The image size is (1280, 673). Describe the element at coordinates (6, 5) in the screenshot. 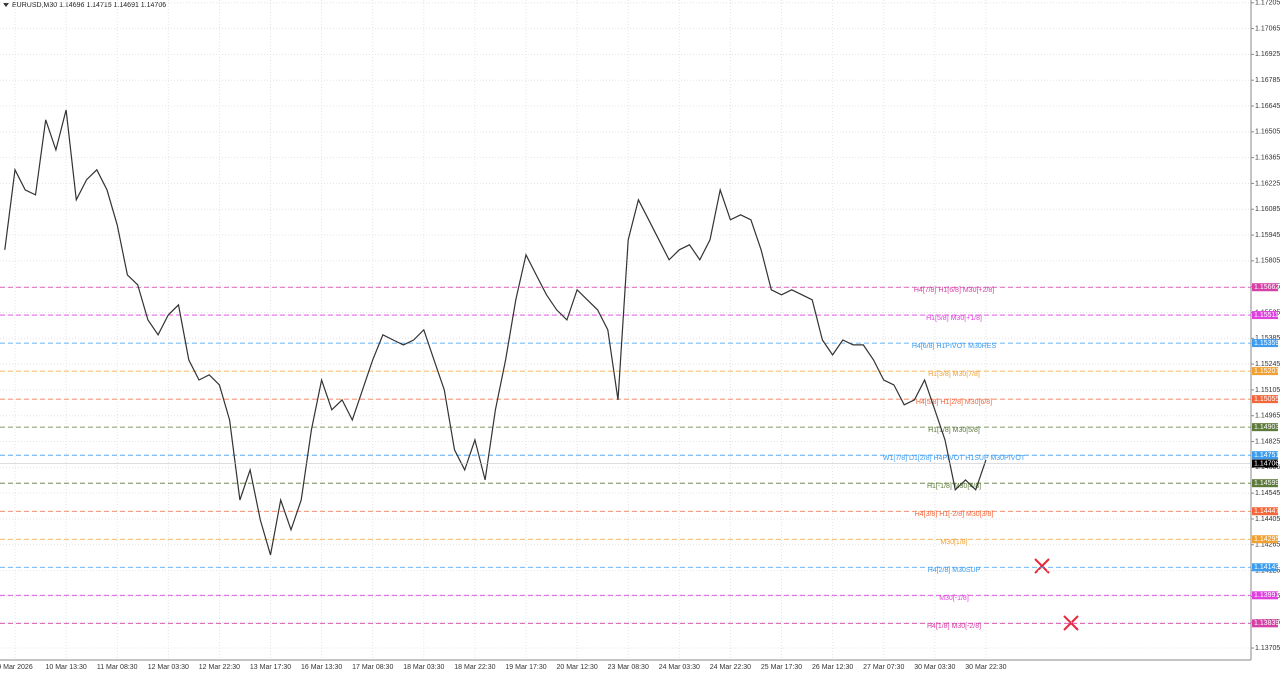

I see `menu-arrow` at that location.